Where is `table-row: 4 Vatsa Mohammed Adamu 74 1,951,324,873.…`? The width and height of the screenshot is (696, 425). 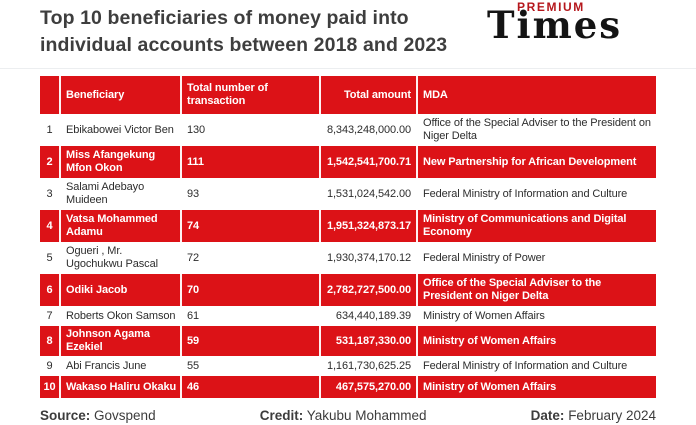
table-row: 4 Vatsa Mohammed Adamu 74 1,951,324,873.… is located at coordinates (348, 226).